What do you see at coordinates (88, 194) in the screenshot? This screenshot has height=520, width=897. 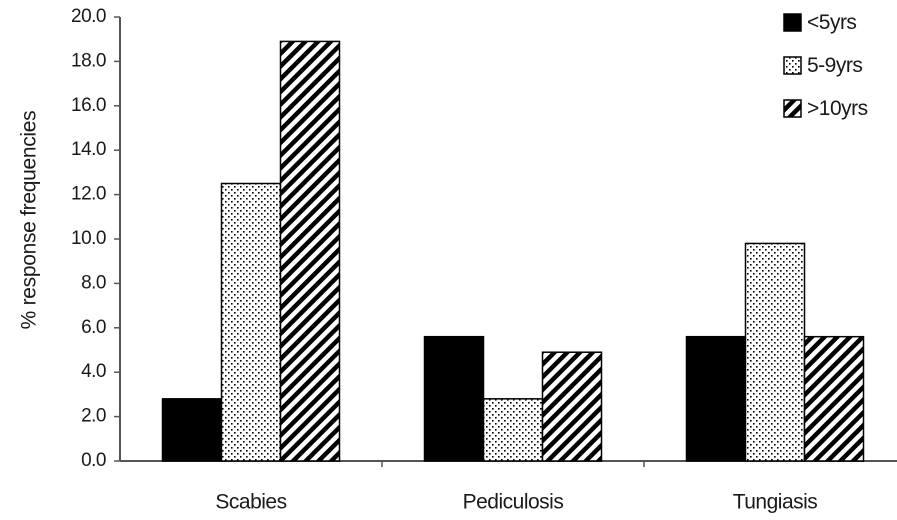 I see `y-tick-label: 12.0` at bounding box center [88, 194].